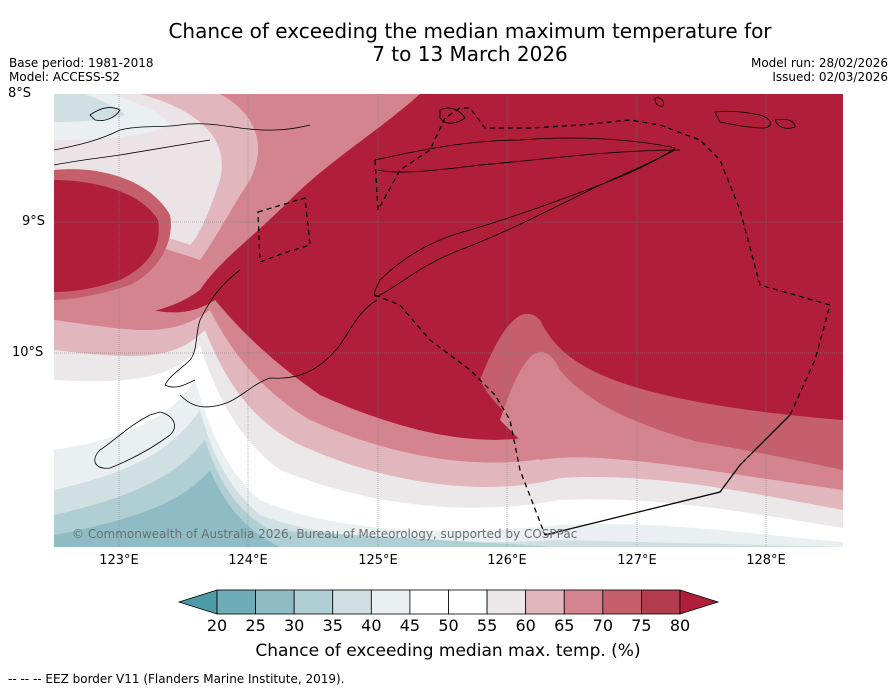  What do you see at coordinates (448, 625) in the screenshot?
I see `colorbar-tick: 50` at bounding box center [448, 625].